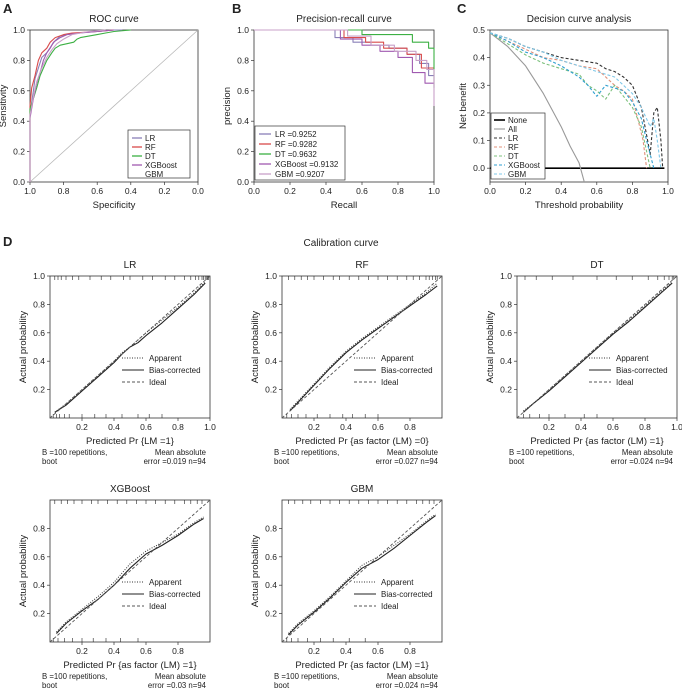  What do you see at coordinates (150, 147) in the screenshot?
I see `legend-label: RF` at bounding box center [150, 147].